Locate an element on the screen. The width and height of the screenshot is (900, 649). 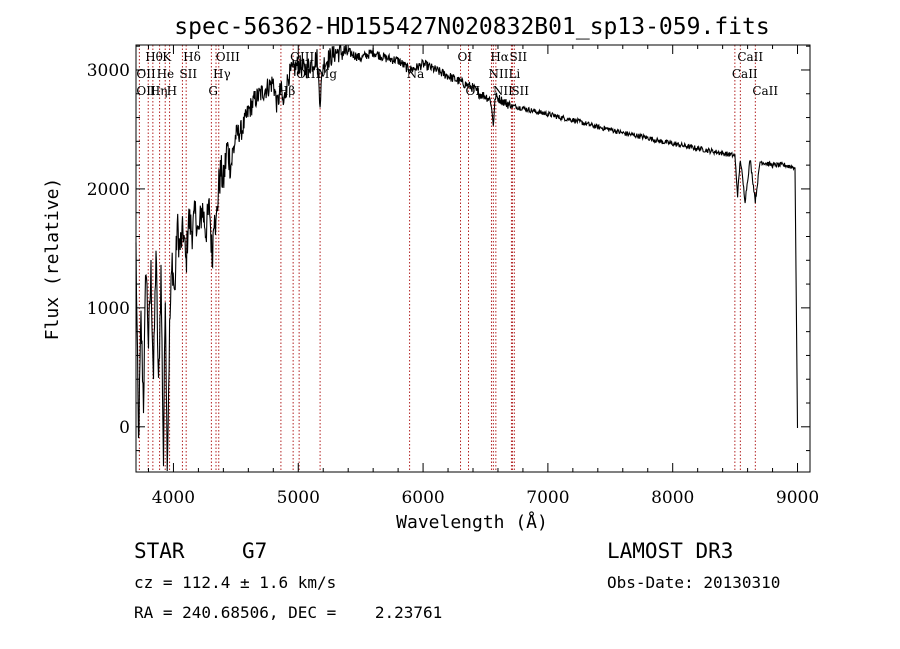
object-subclass: G7 is located at coordinates (255, 551).